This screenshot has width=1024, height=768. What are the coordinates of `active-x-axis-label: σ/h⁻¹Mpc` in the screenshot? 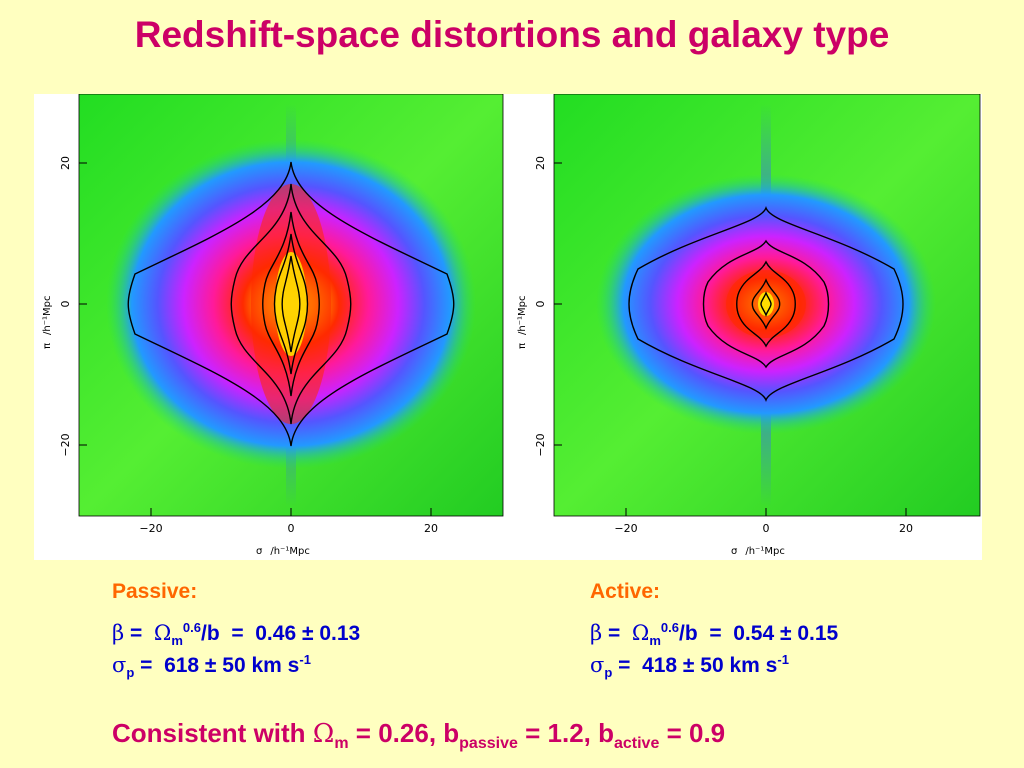 It's located at (758, 551).